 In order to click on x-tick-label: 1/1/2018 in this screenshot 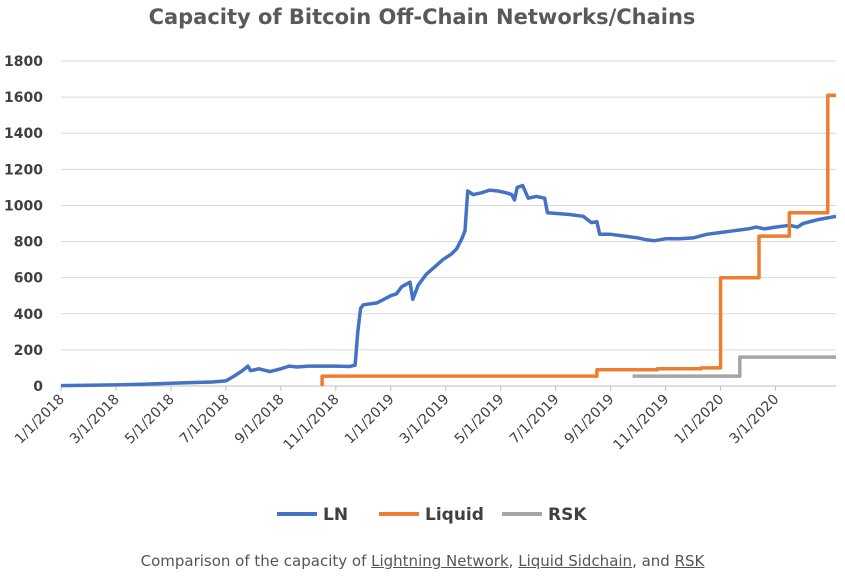, I will do `click(40, 420)`.